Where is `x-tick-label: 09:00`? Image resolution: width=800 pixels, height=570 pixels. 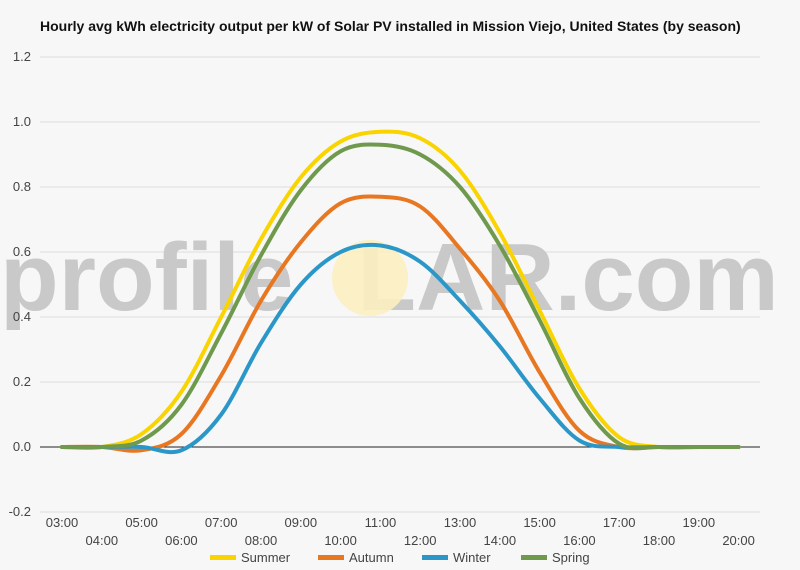 x-tick-label: 09:00 is located at coordinates (301, 522).